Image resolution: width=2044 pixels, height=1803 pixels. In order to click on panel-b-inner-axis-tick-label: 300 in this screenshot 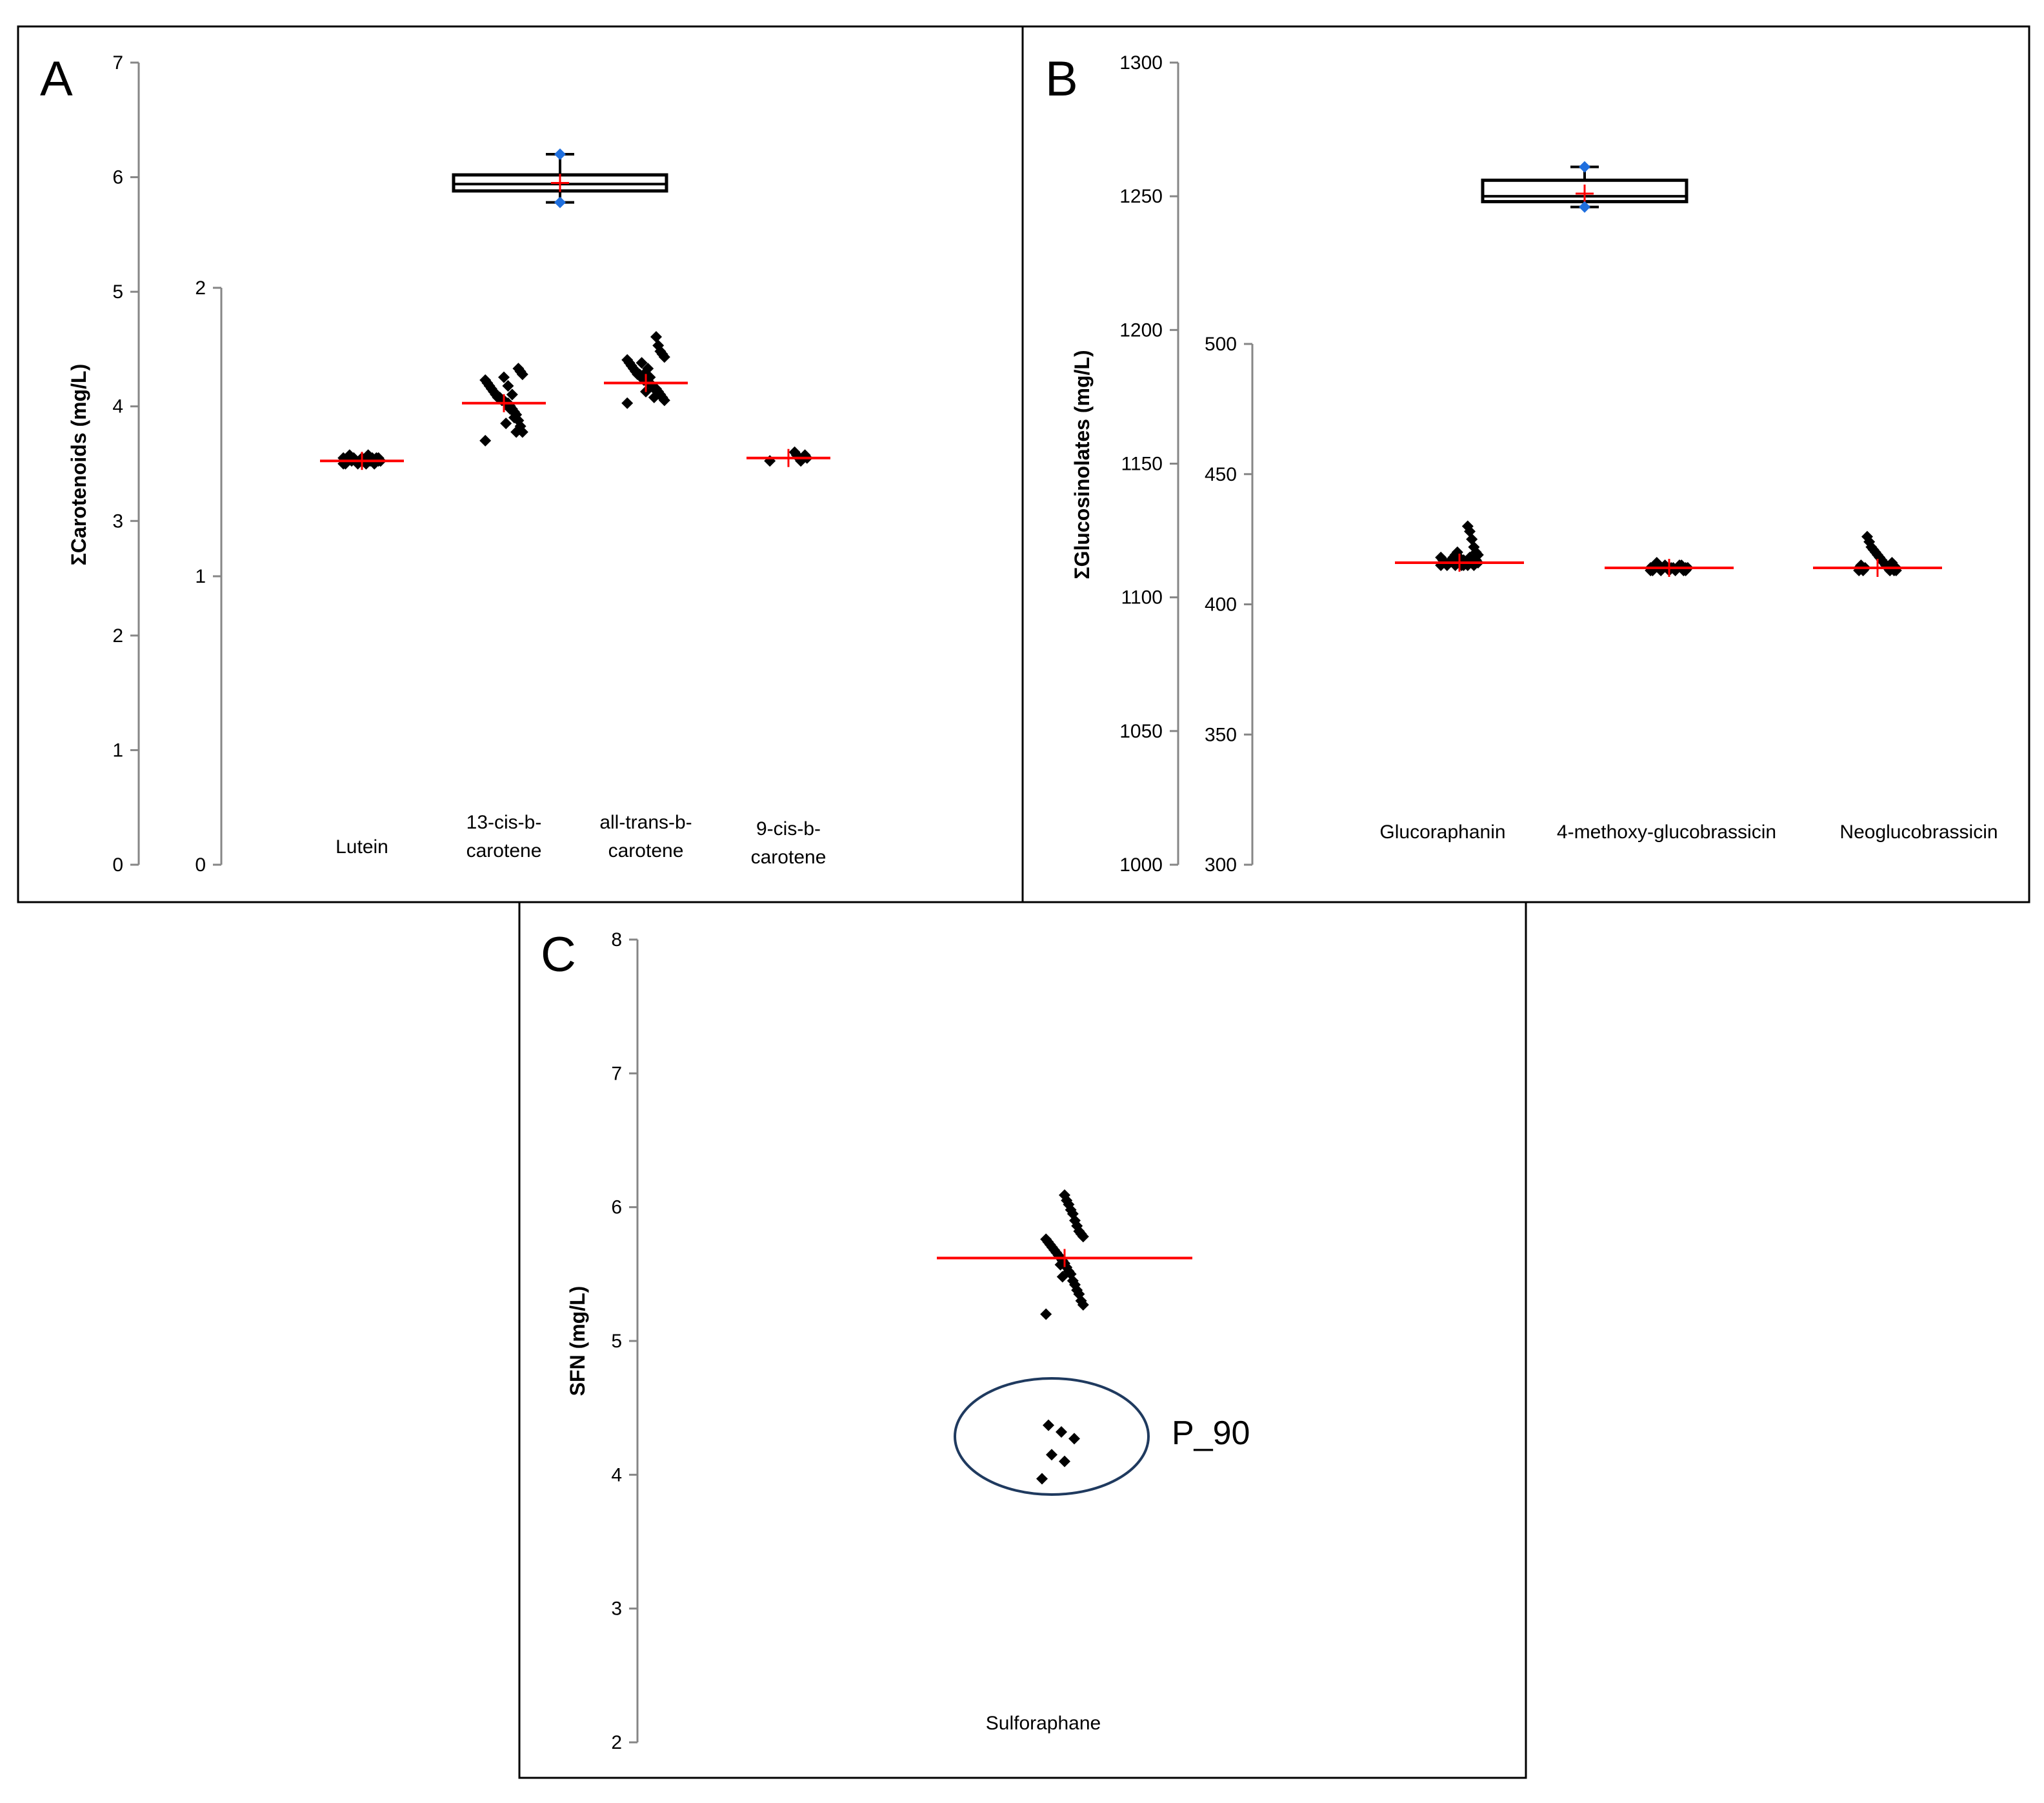, I will do `click(1221, 865)`.